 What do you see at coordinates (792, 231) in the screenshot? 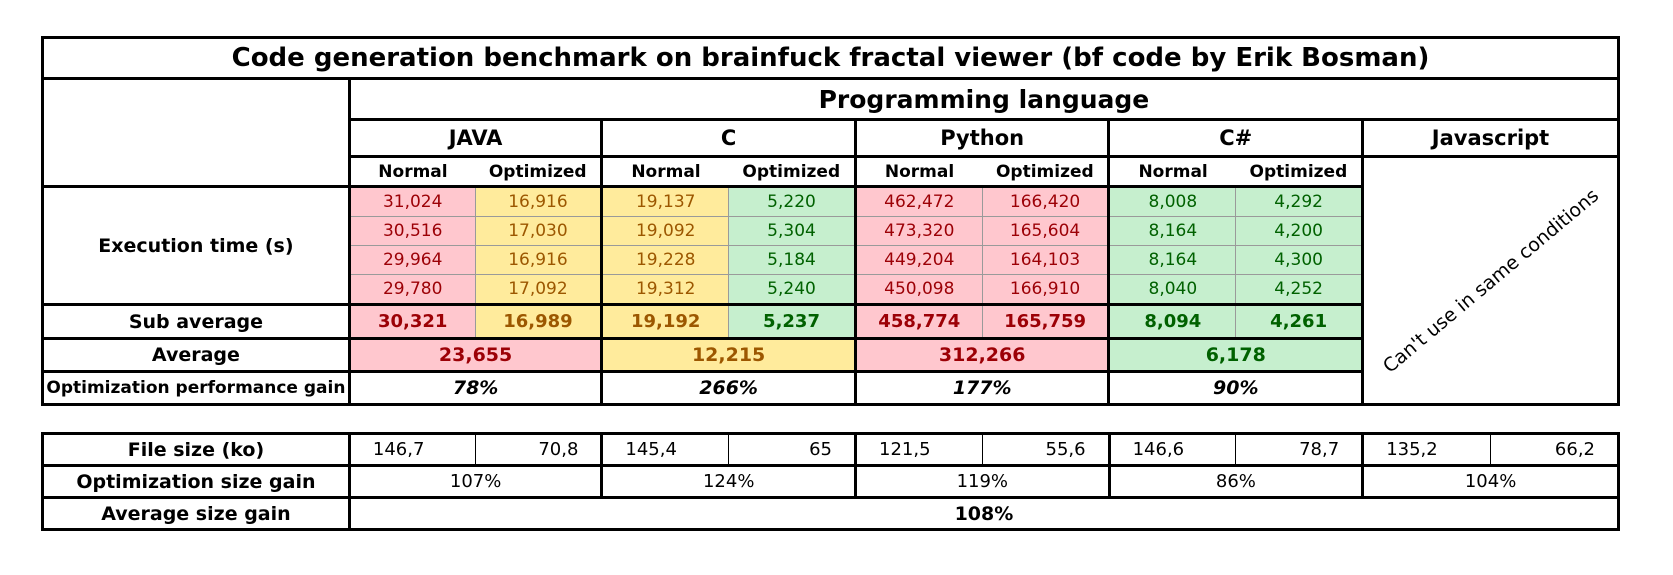
I see `table-cell: 5,304` at bounding box center [792, 231].